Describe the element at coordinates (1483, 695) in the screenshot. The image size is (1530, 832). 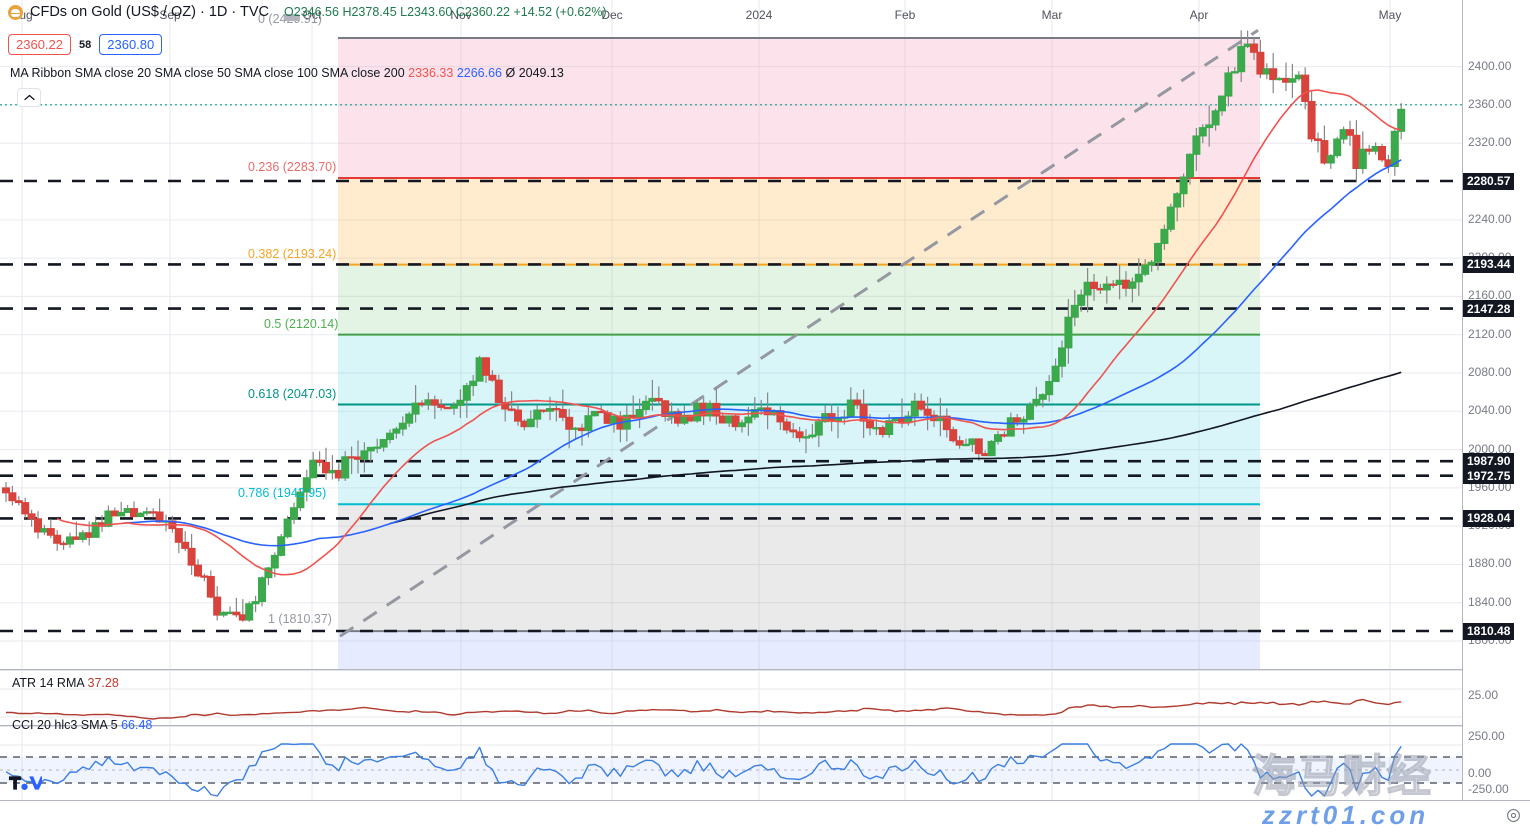
I see `atr-axis-tick: 25.00` at that location.